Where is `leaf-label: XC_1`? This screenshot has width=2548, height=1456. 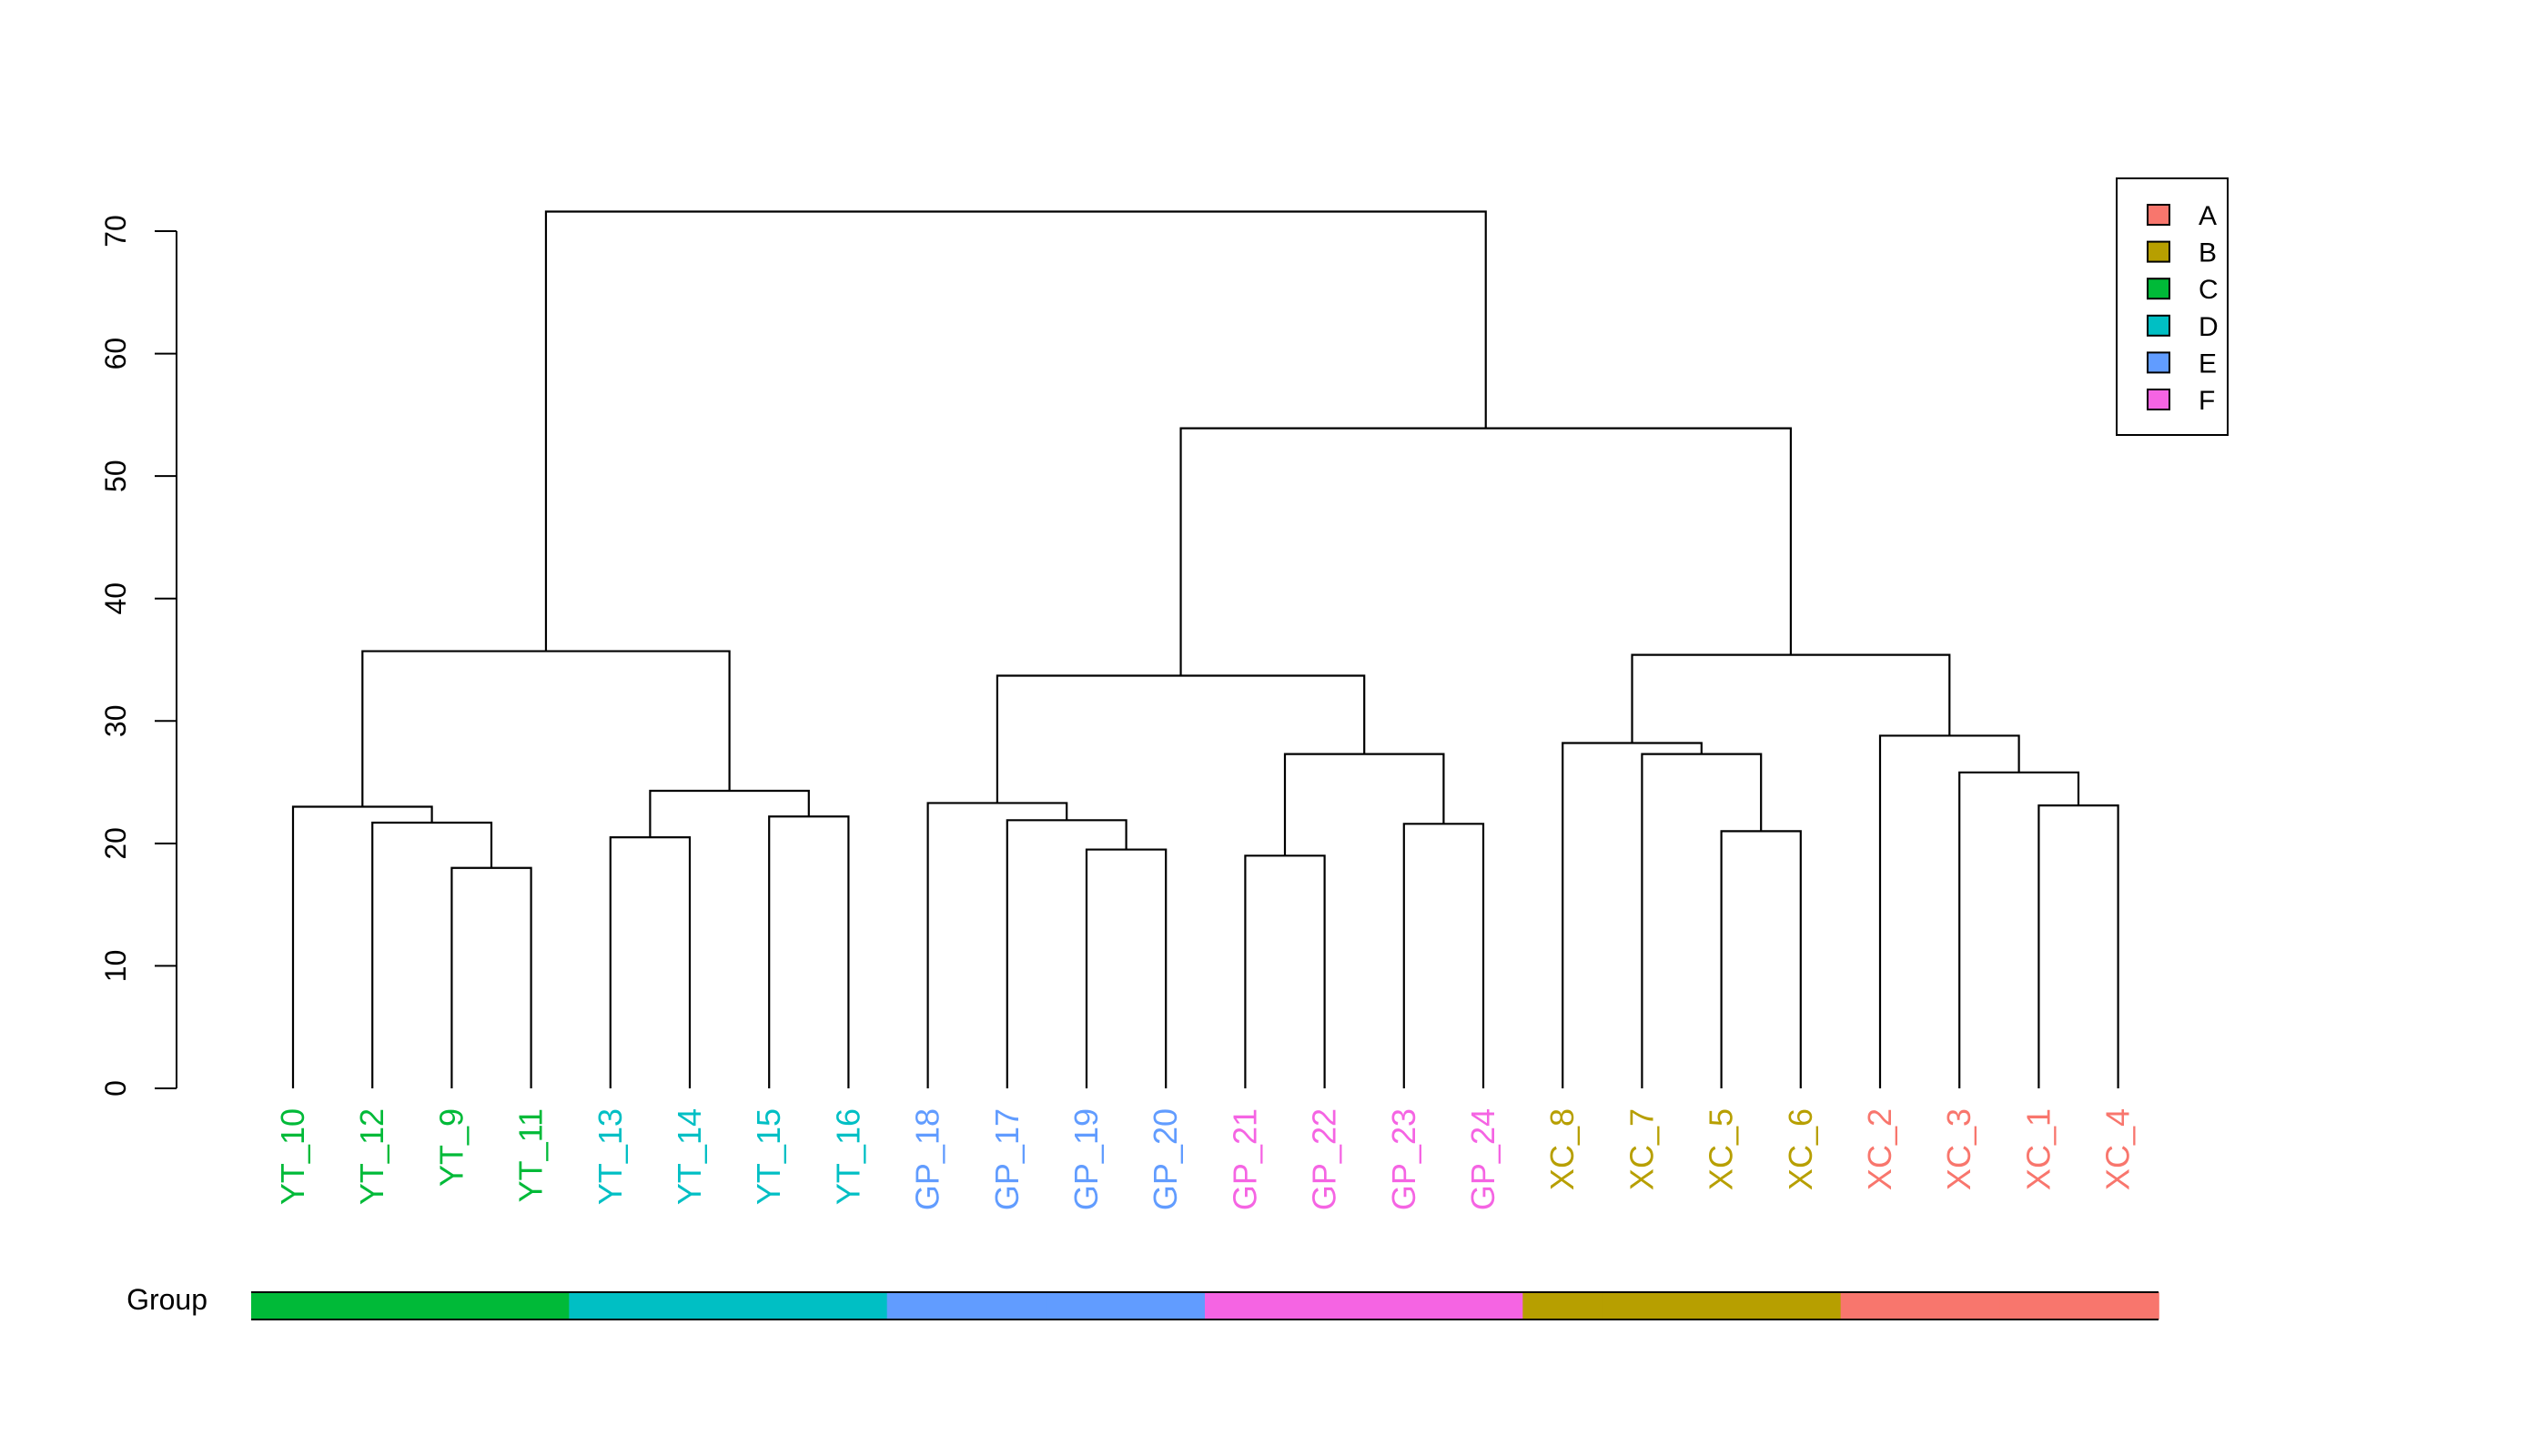 leaf-label: XC_1 is located at coordinates (2038, 1149).